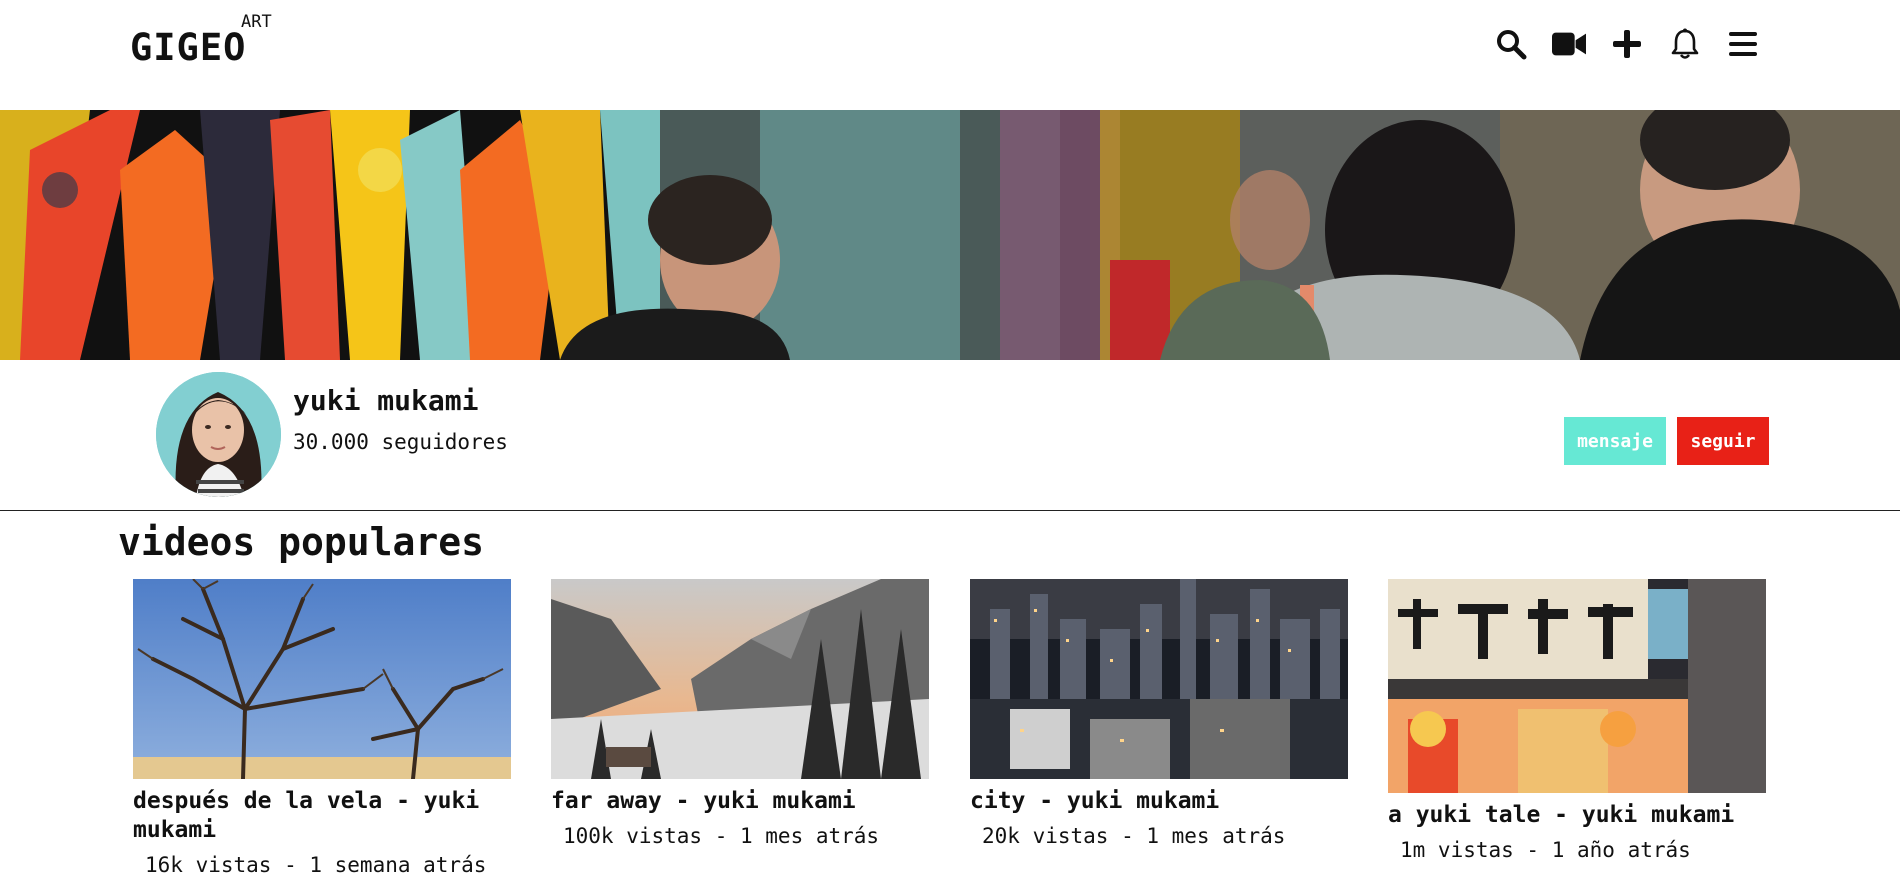  Describe the element at coordinates (1685, 44) in the screenshot. I see `bell-icon` at that location.